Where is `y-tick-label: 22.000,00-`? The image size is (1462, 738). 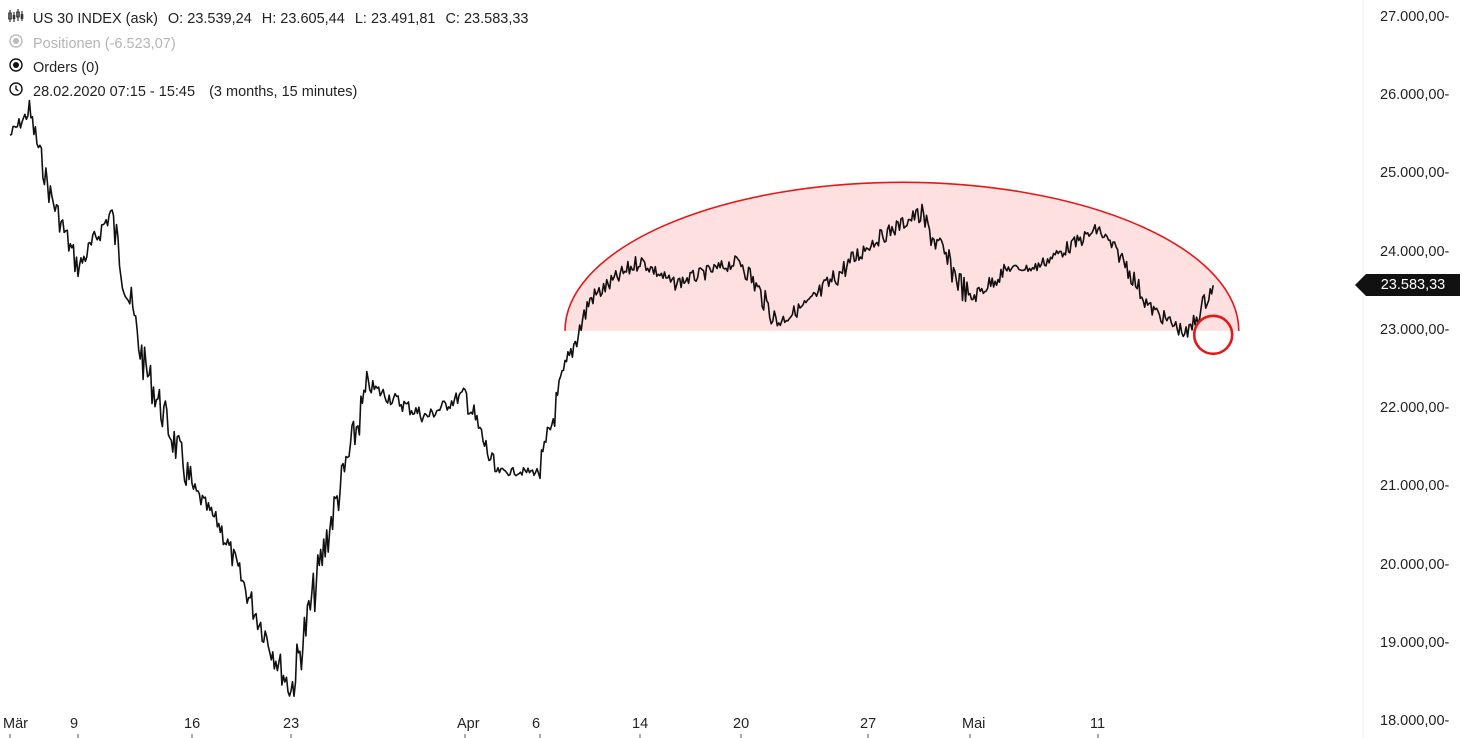
y-tick-label: 22.000,00- is located at coordinates (1415, 408).